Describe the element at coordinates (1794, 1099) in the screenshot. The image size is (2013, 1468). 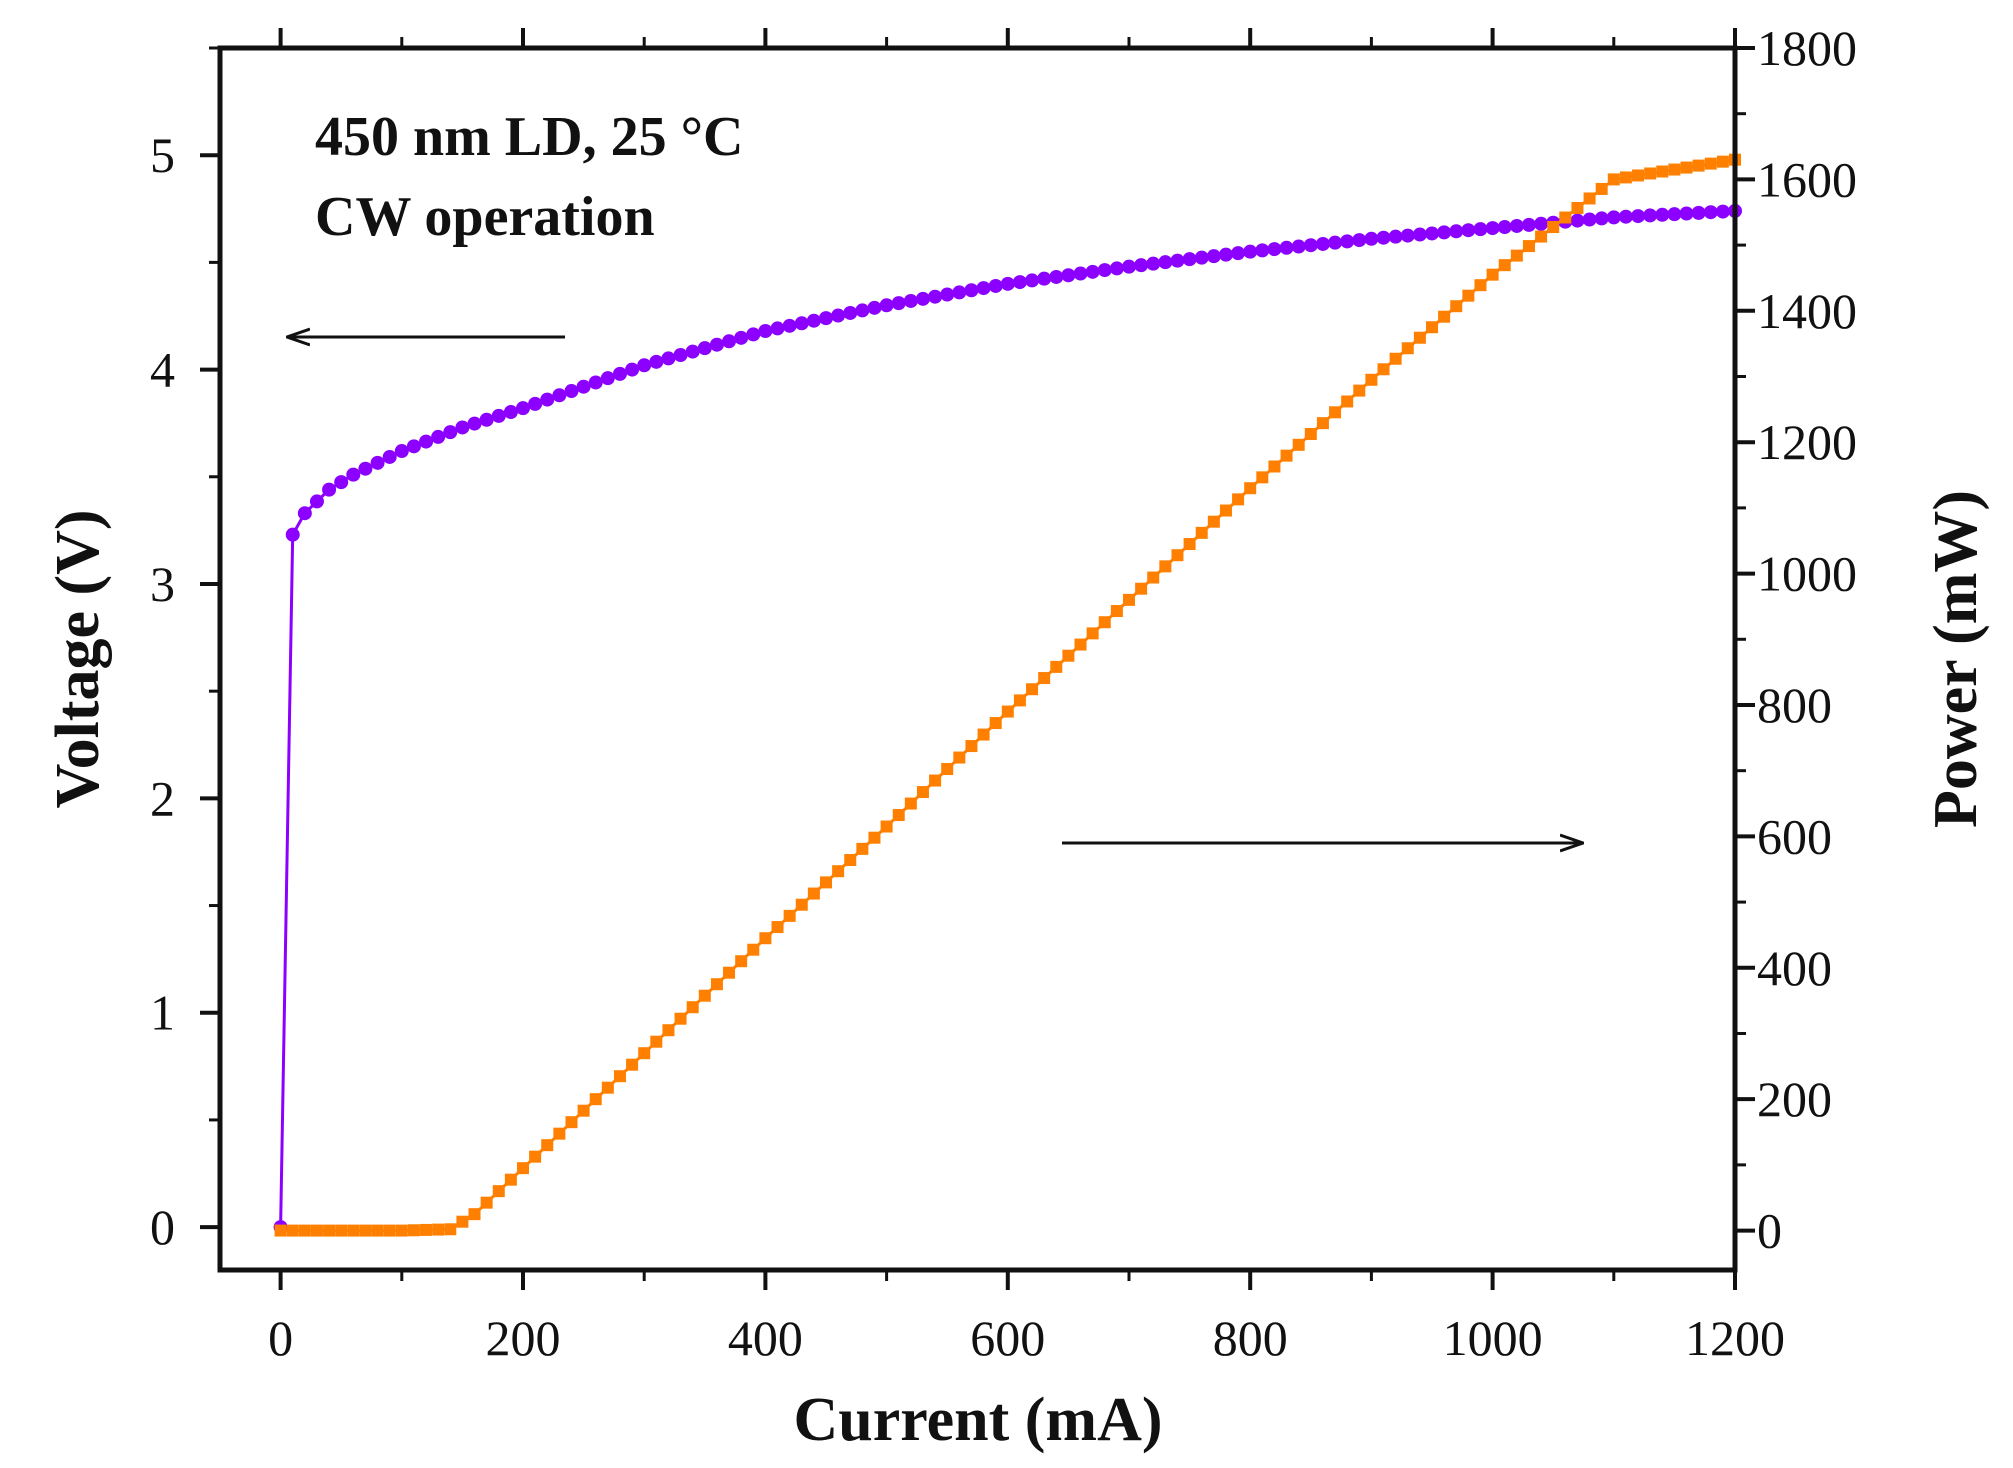
I see `y-right-tick-label: 200` at that location.